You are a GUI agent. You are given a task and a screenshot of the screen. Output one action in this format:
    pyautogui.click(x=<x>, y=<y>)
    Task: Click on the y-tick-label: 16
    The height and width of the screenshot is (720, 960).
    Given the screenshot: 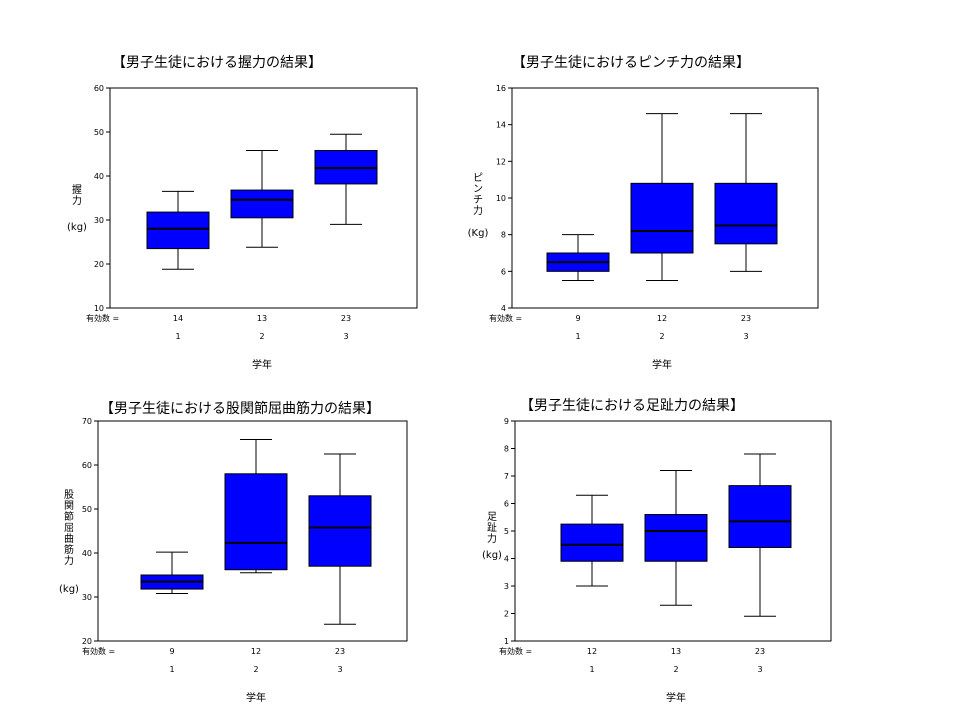 What is the action you would take?
    pyautogui.click(x=501, y=88)
    